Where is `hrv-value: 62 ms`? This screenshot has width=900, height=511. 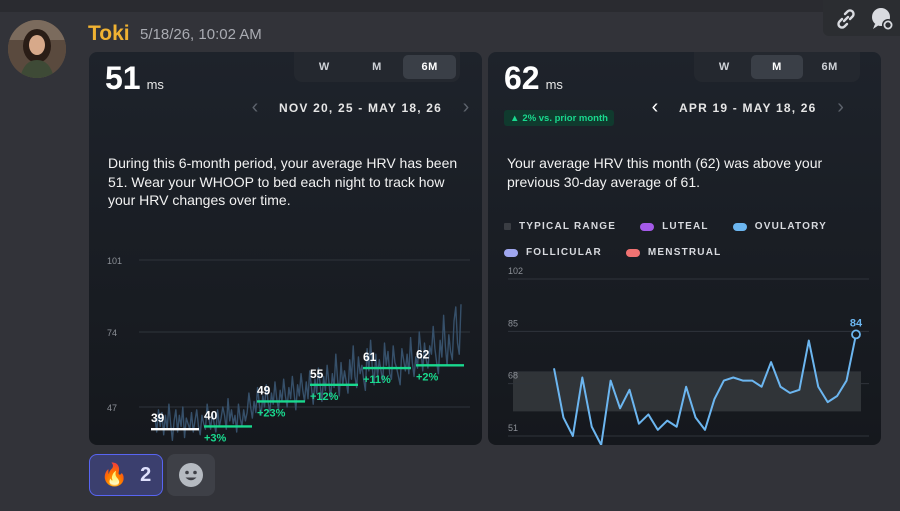 hrv-value: 62 ms is located at coordinates (533, 78).